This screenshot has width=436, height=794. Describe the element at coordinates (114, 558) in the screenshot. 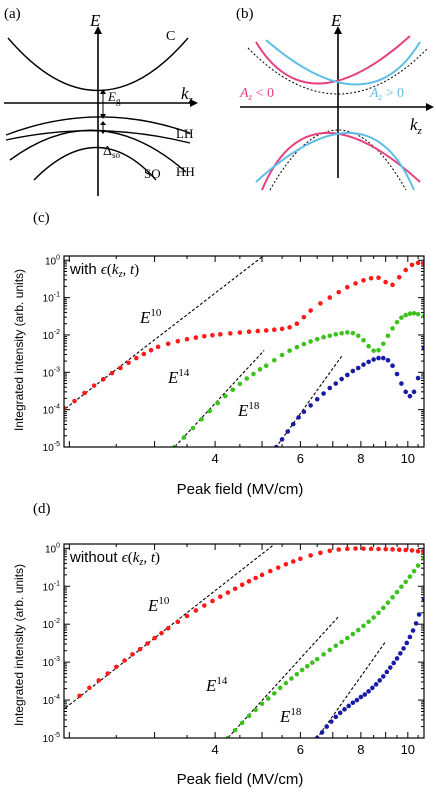

I see `panel-annotation: without ϵ(kz, t)` at that location.